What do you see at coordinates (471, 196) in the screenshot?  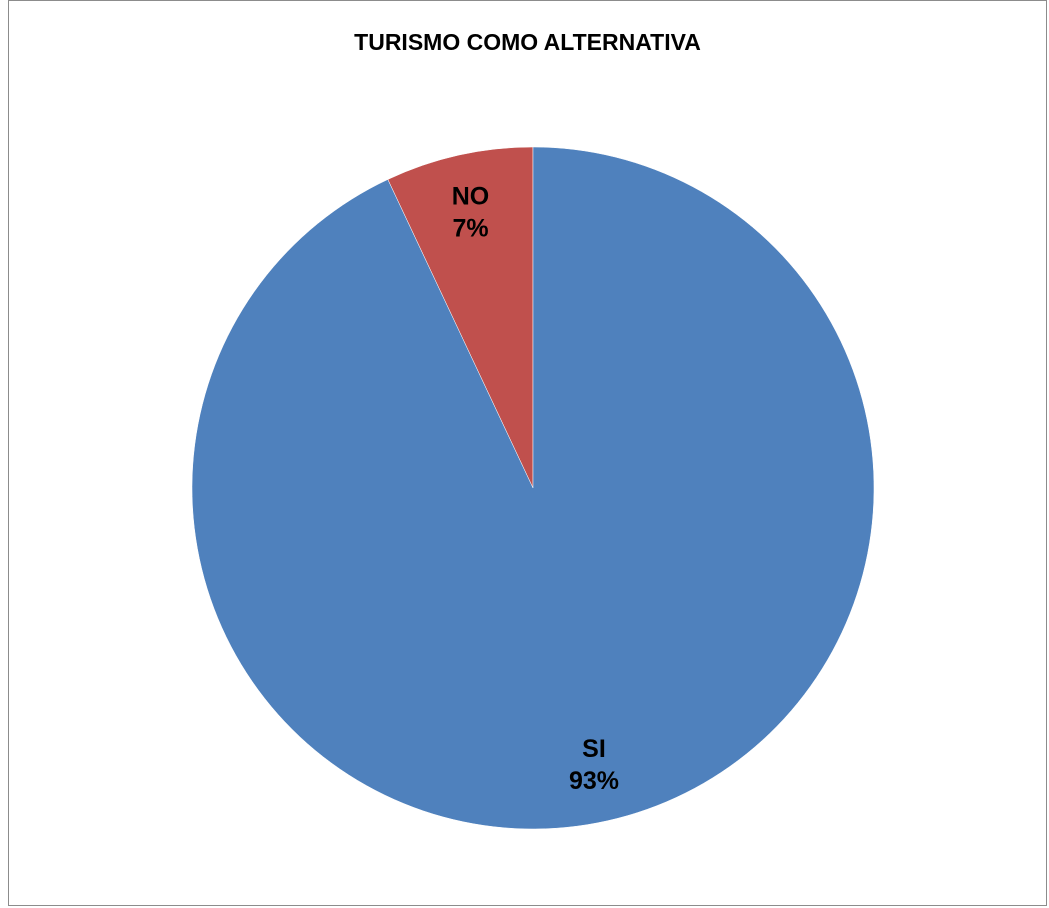 I see `slice-label-no: NO` at bounding box center [471, 196].